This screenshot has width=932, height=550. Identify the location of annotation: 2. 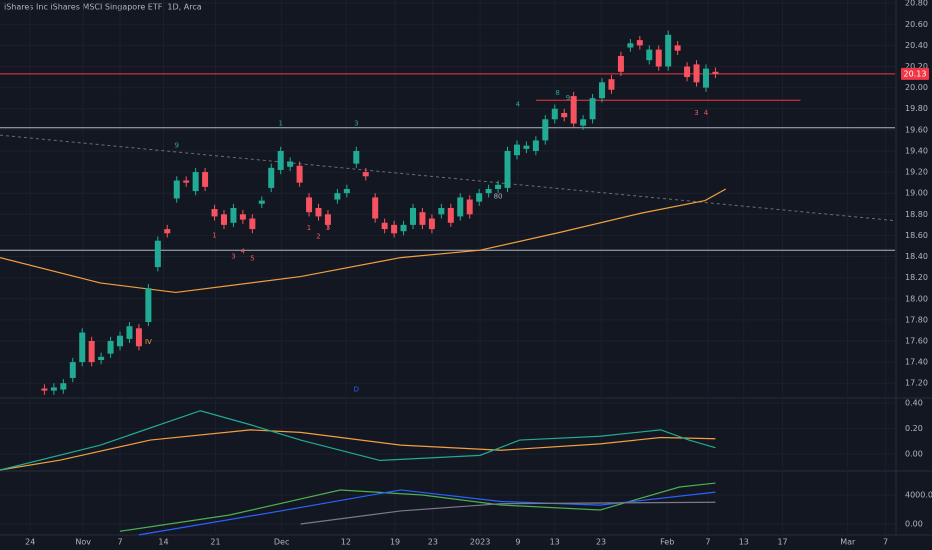
(318, 236).